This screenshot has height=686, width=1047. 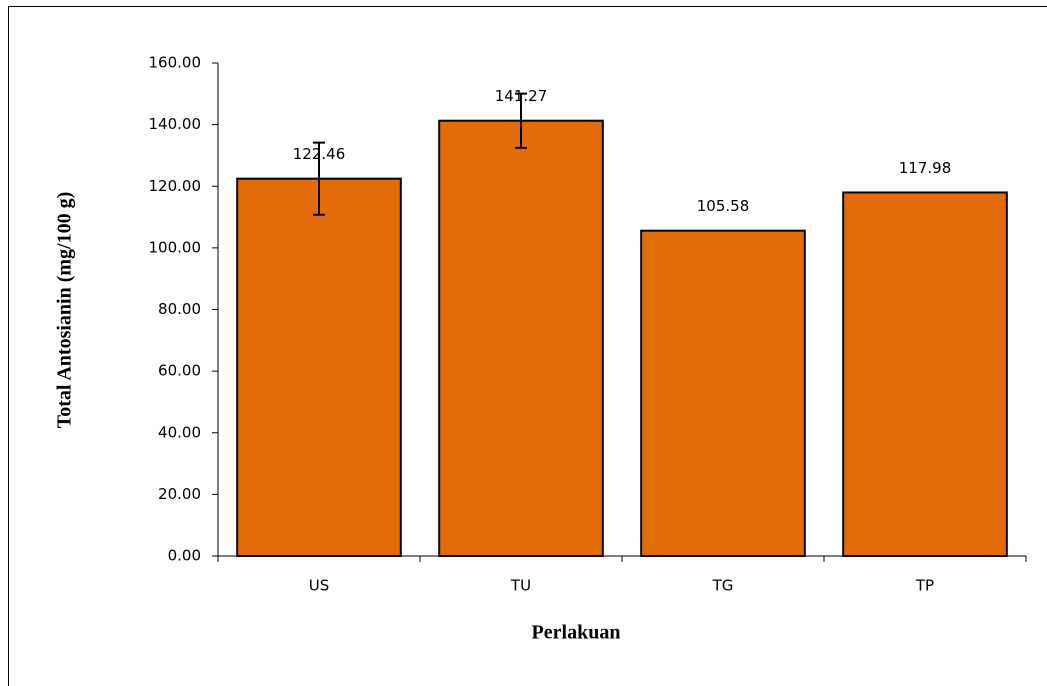 I want to click on y-tick-label: 80.00, so click(x=179, y=309).